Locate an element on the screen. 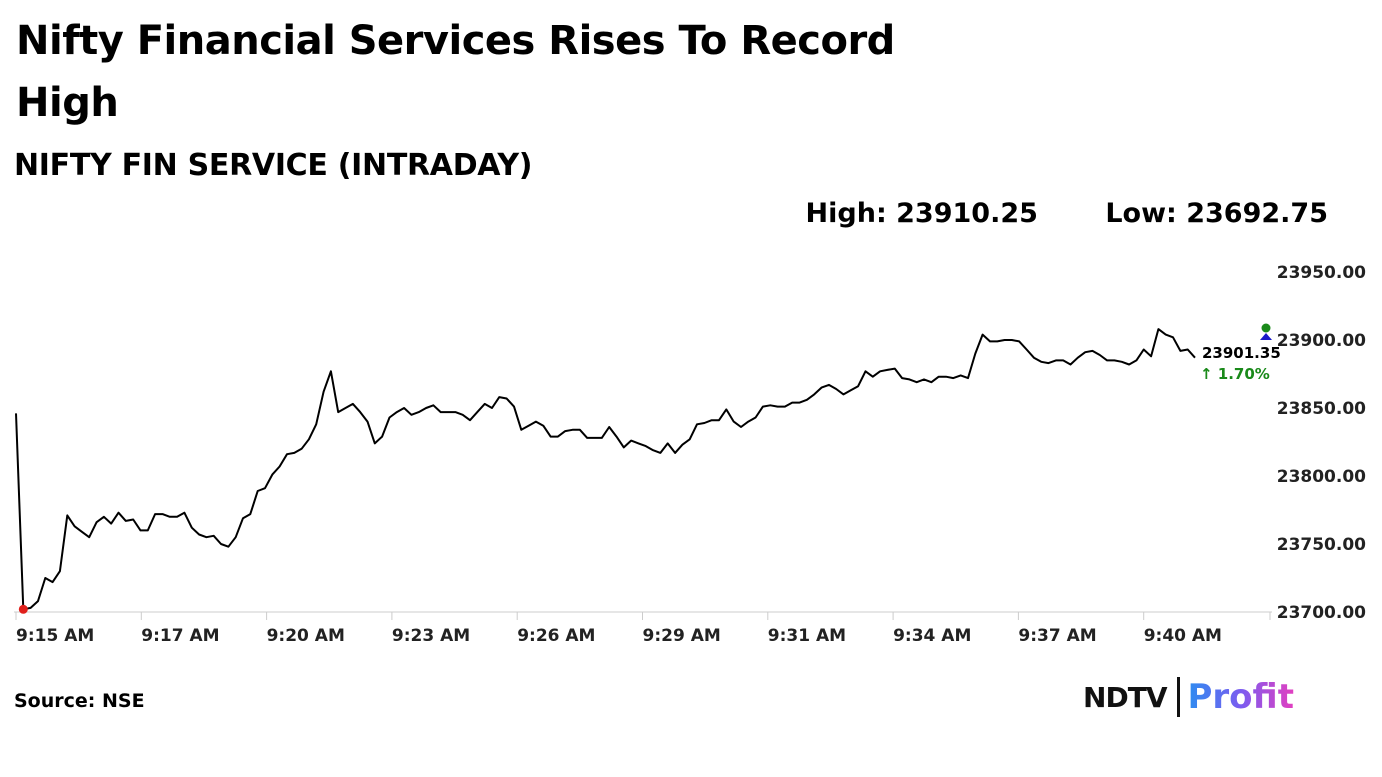 The width and height of the screenshot is (1382, 777). x-tick-label: 9:37 AM is located at coordinates (1057, 636).